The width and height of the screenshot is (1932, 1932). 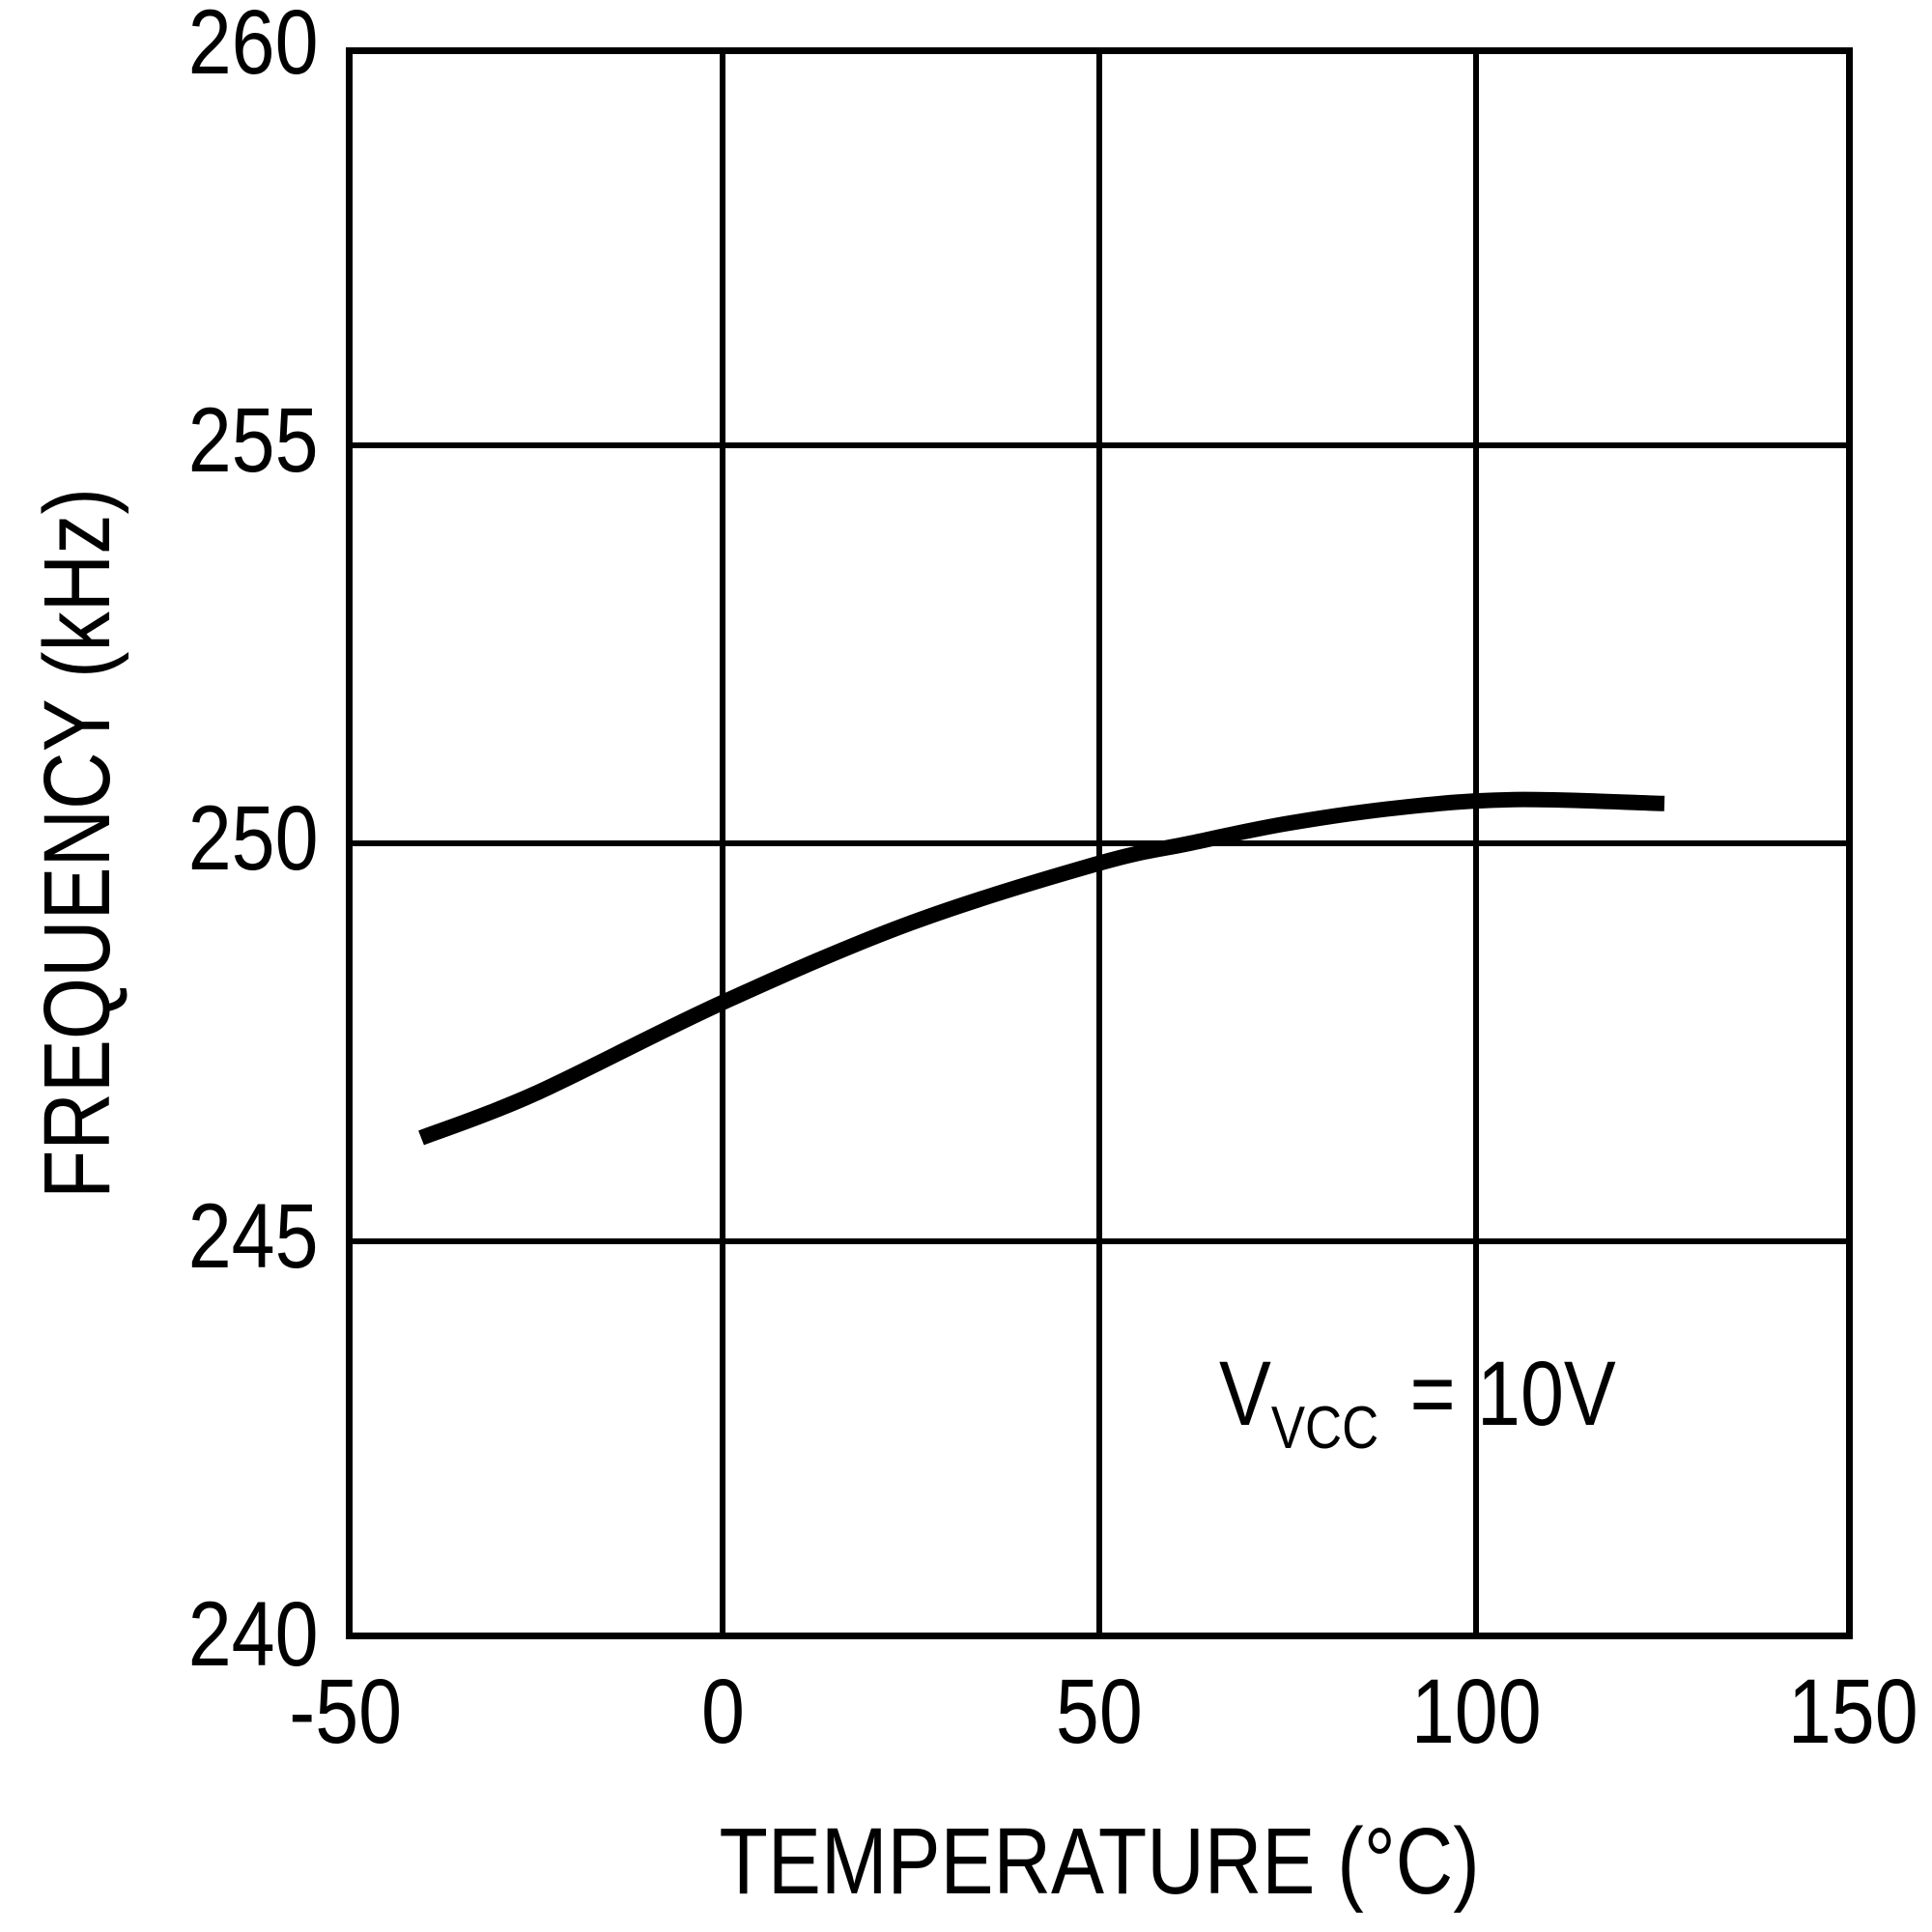 I want to click on x-axis-title-text: TEMPERATURE (°C), so click(x=1099, y=1861).